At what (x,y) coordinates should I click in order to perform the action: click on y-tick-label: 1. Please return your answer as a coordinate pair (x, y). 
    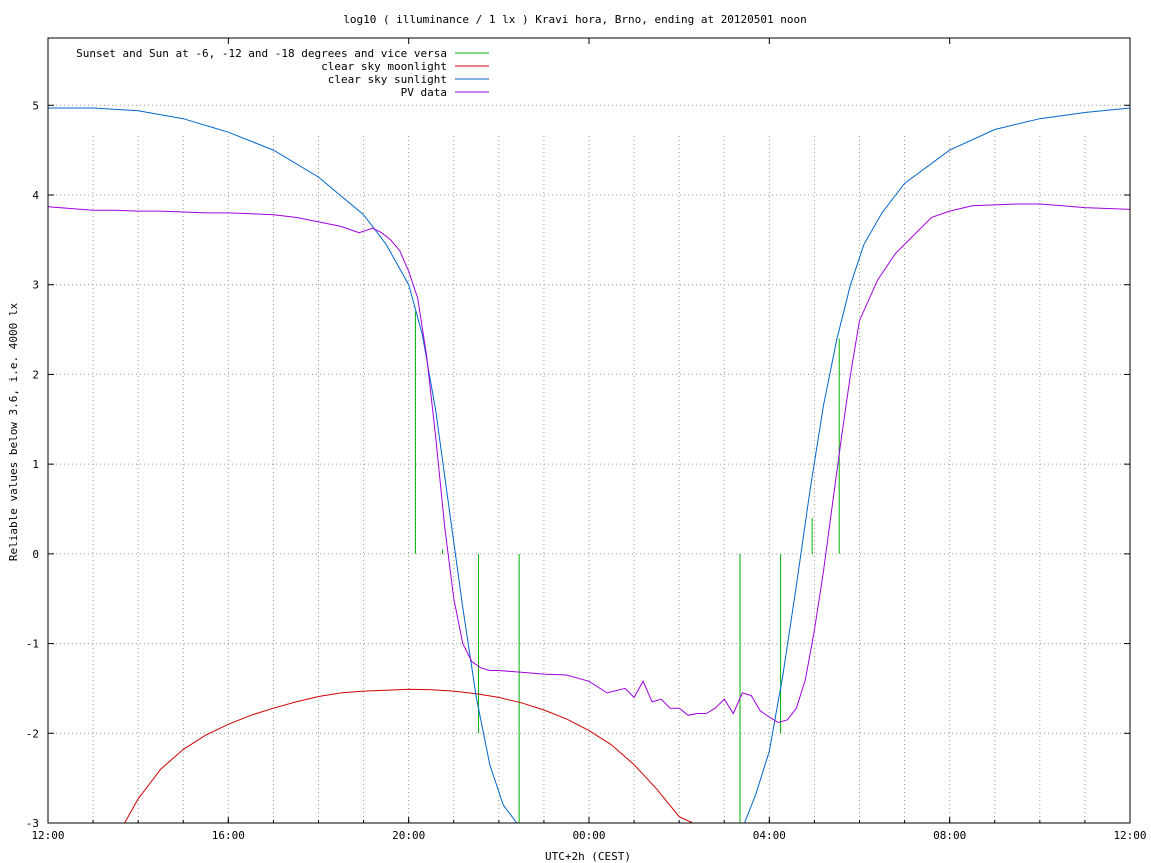
    Looking at the image, I should click on (35, 464).